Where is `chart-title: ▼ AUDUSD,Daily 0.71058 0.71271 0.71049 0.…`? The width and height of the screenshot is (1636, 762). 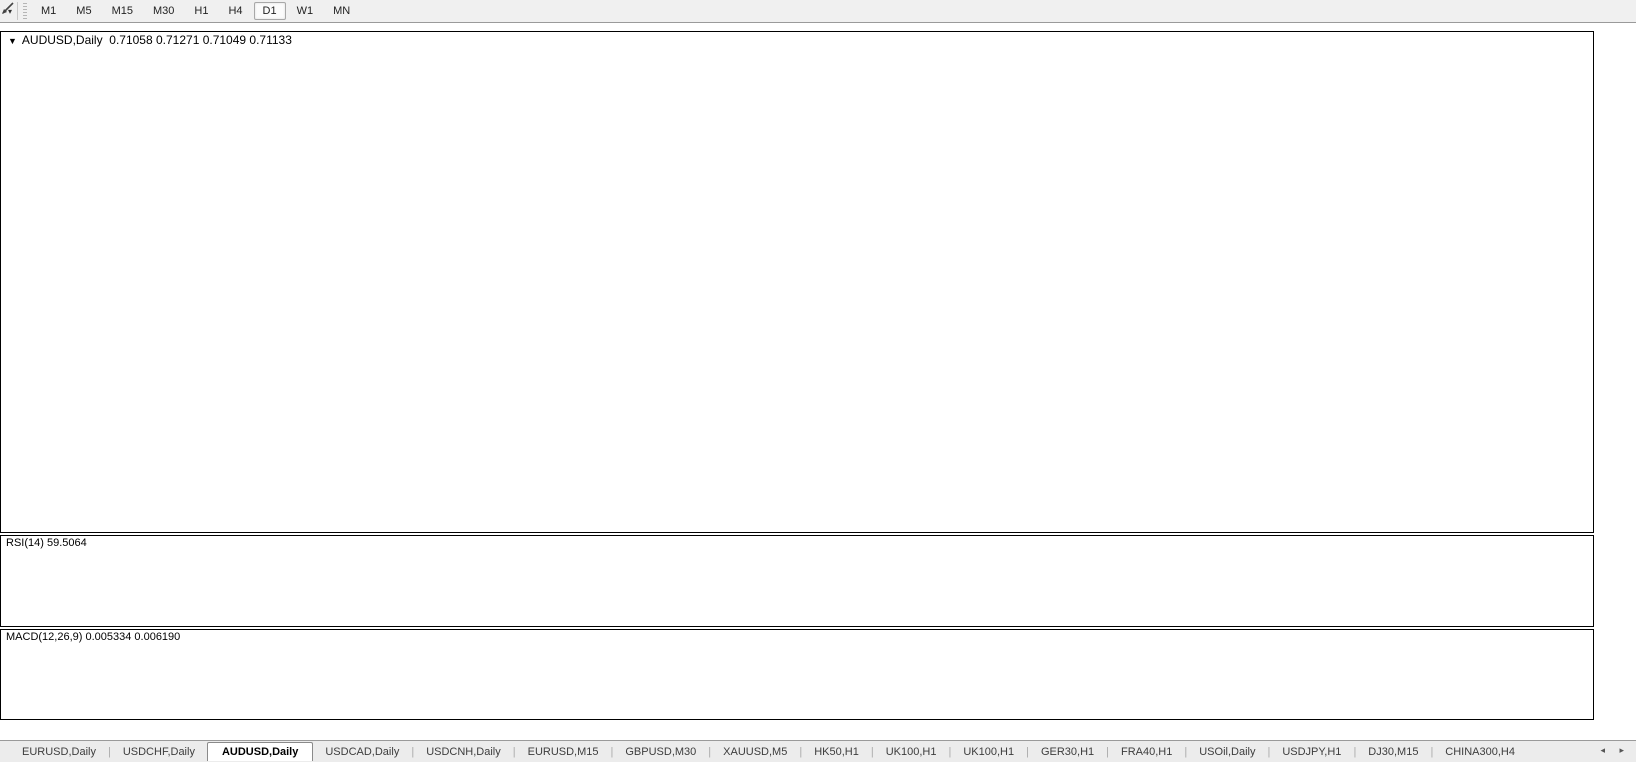
chart-title: ▼ AUDUSD,Daily 0.71058 0.71271 0.71049 0.… is located at coordinates (150, 40).